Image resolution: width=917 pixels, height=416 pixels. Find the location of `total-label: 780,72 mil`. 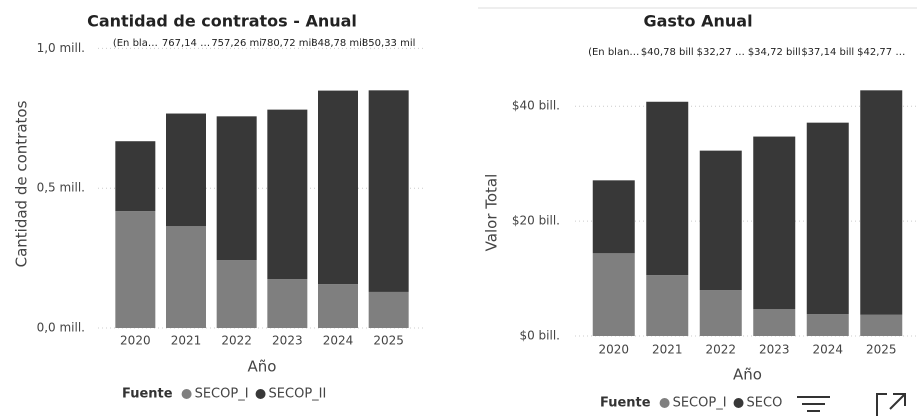

total-label: 780,72 mil is located at coordinates (287, 43).